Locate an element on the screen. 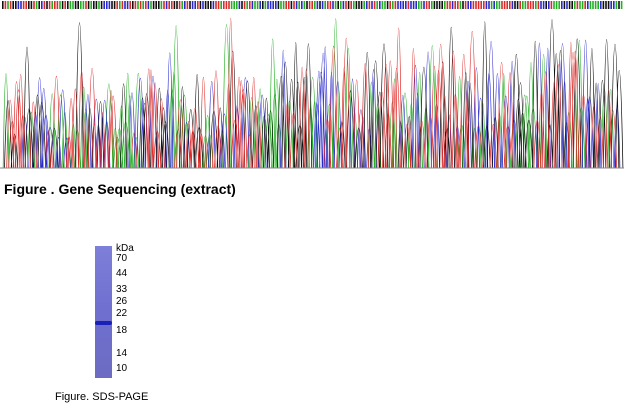 The width and height of the screenshot is (624, 412). marker-label: 26 is located at coordinates (122, 301).